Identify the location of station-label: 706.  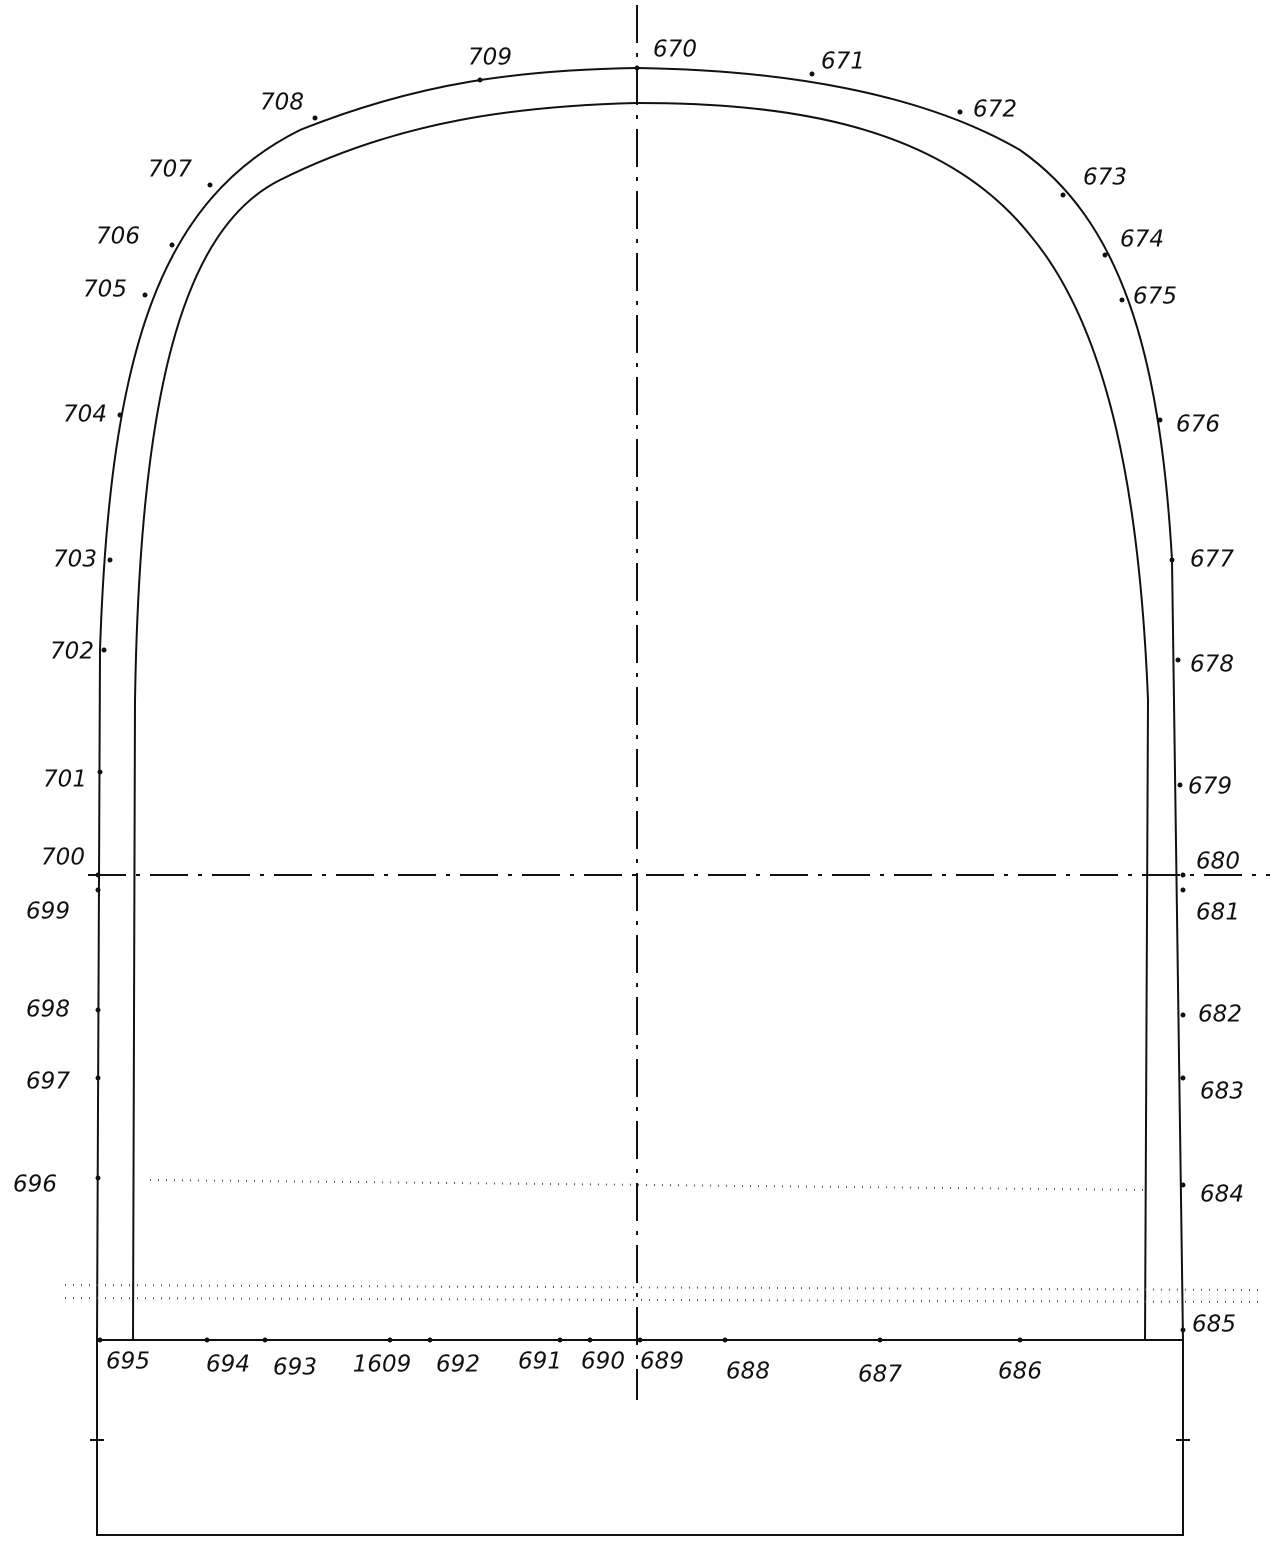
(118, 237).